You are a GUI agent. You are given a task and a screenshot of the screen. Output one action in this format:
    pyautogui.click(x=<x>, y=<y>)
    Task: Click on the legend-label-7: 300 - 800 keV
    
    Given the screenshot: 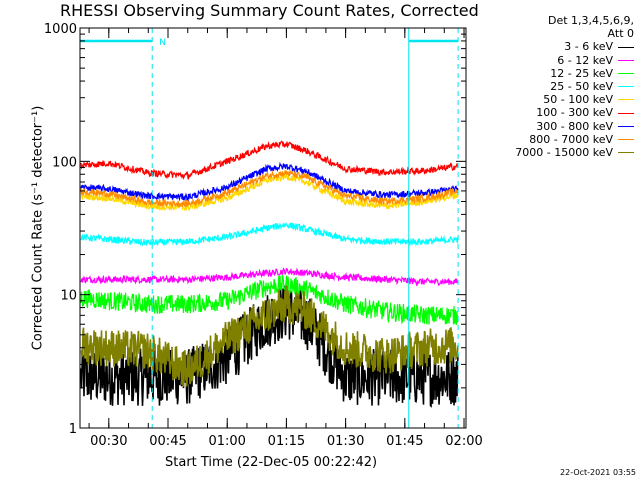 What is the action you would take?
    pyautogui.click(x=574, y=126)
    